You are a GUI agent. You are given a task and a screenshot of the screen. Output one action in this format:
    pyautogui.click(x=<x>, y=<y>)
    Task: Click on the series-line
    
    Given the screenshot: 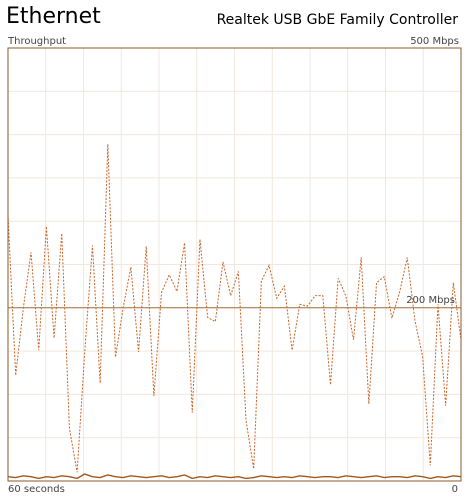 What is the action you would take?
    pyautogui.click(x=234, y=476)
    